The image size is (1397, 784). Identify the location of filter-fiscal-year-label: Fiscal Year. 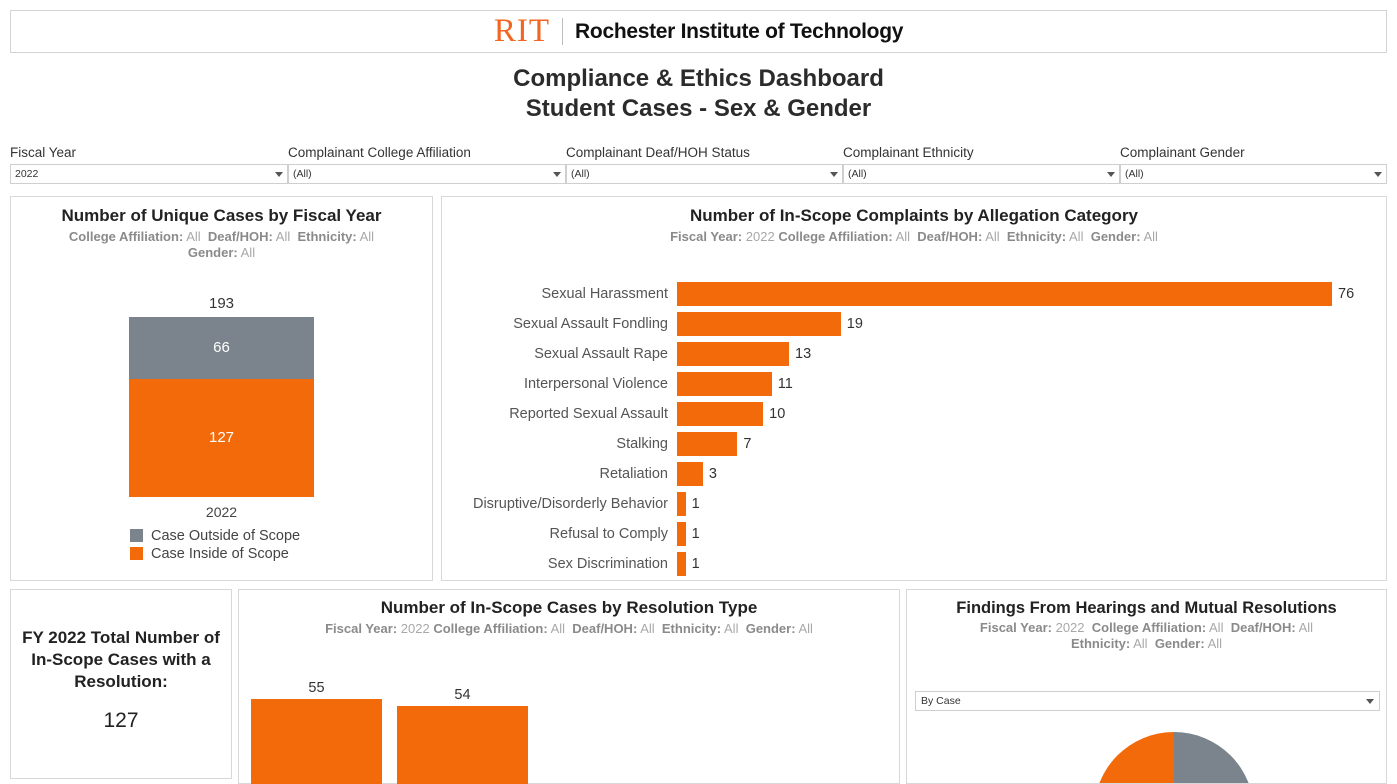
(43, 152).